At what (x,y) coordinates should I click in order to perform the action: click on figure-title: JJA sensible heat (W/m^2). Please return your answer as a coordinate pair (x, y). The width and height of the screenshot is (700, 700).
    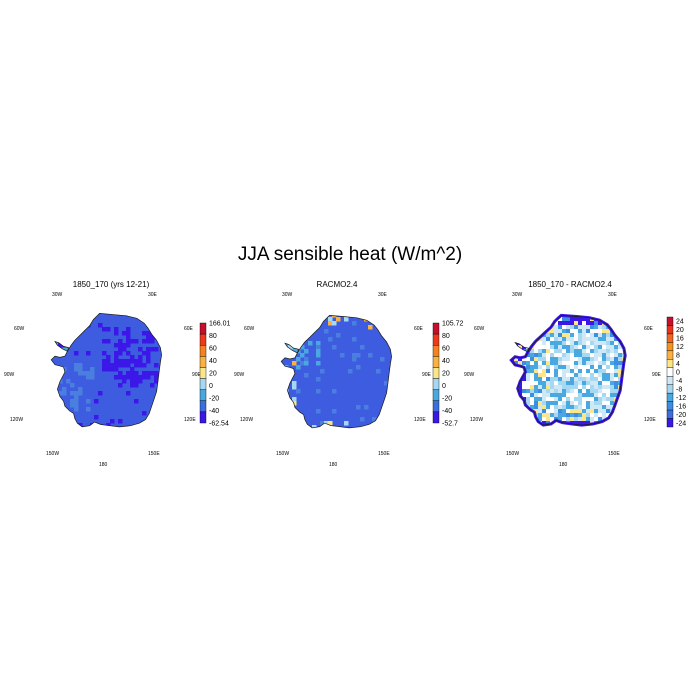
    Looking at the image, I should click on (350, 254).